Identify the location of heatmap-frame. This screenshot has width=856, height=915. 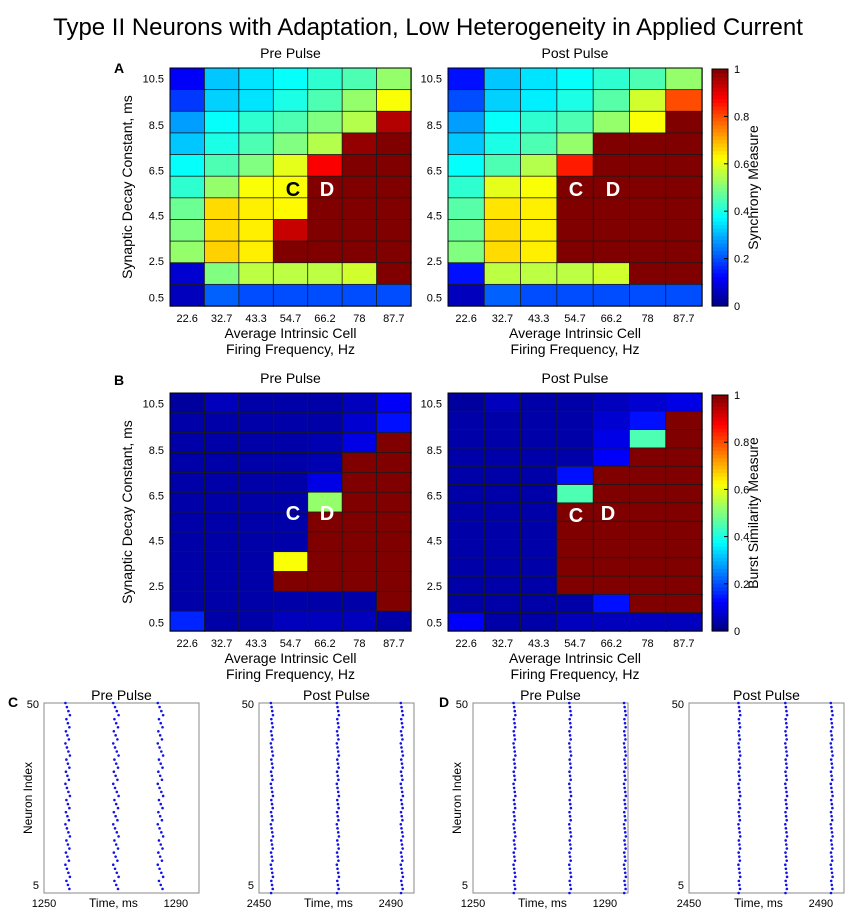
(290, 187).